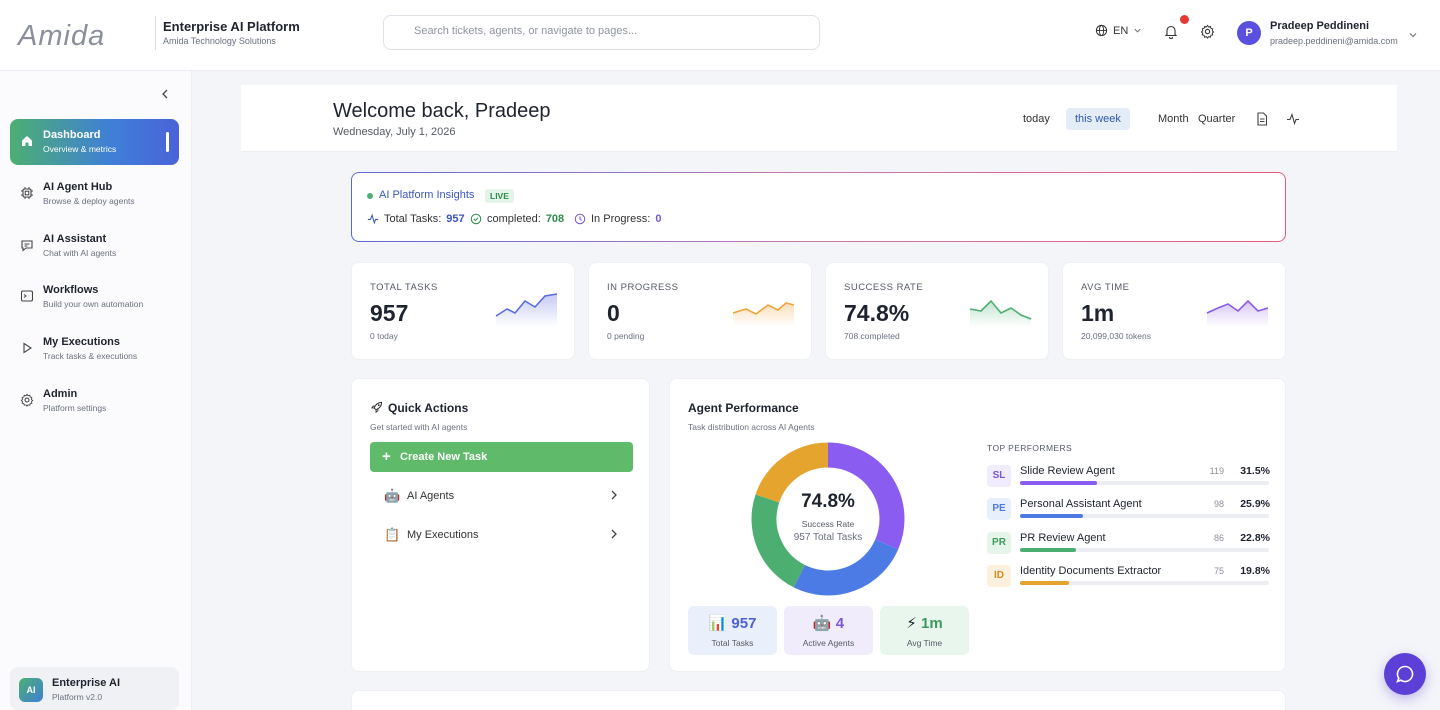  Describe the element at coordinates (1218, 538) in the screenshot. I see `agent-task-count: 86` at that location.